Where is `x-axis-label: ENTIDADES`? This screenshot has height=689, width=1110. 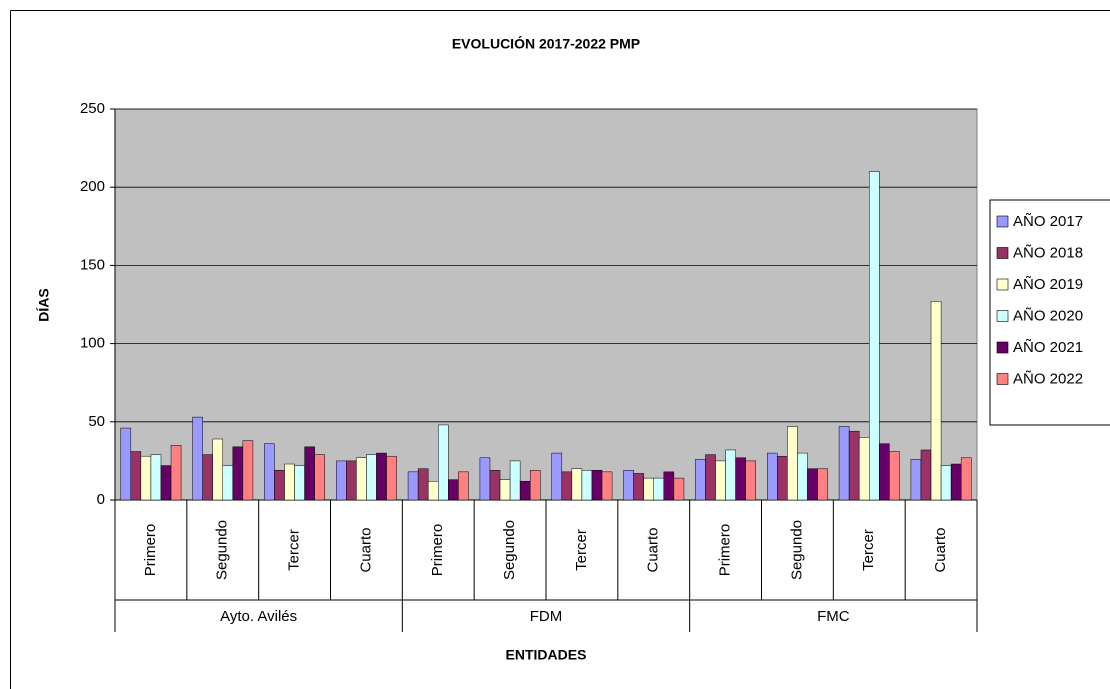 x-axis-label: ENTIDADES is located at coordinates (546, 655).